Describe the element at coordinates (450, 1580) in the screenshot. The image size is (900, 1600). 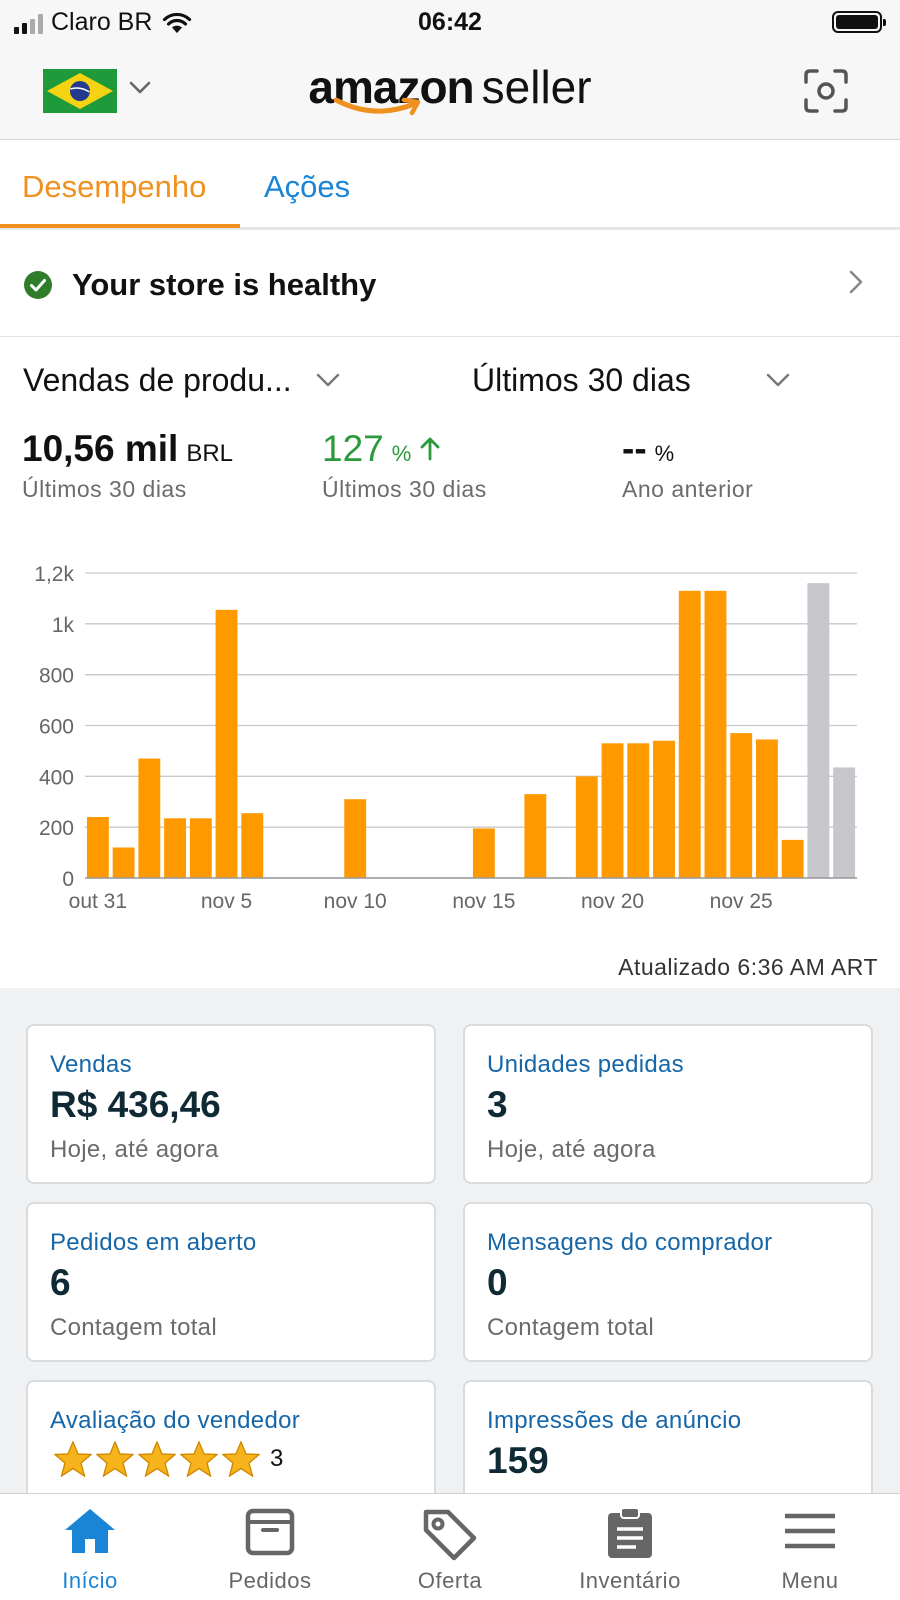
I see `nav-label: Oferta` at that location.